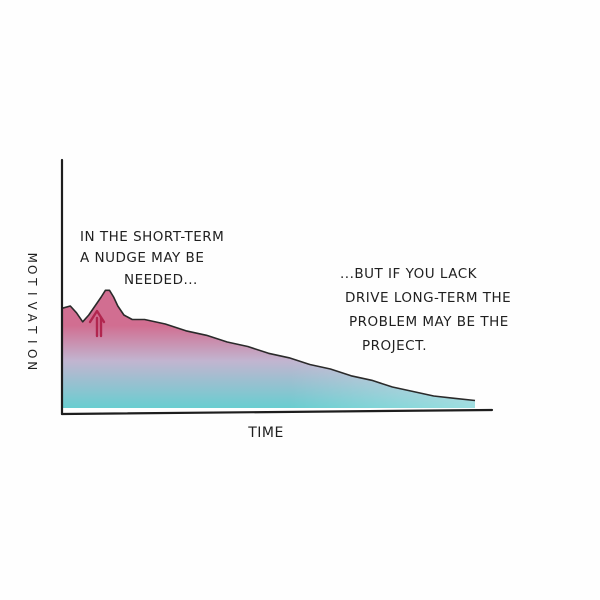  Describe the element at coordinates (97, 323) in the screenshot. I see `nudge-up-arrow-icon` at that location.